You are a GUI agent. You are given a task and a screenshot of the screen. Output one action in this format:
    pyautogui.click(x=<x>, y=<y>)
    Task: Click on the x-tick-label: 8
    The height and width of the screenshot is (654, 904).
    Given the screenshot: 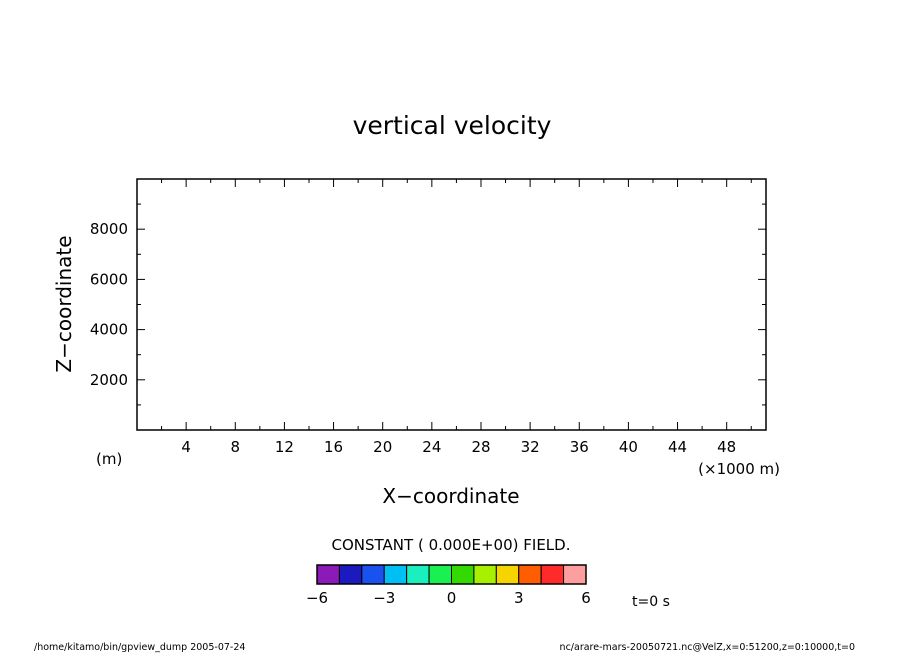 What is the action you would take?
    pyautogui.click(x=236, y=447)
    